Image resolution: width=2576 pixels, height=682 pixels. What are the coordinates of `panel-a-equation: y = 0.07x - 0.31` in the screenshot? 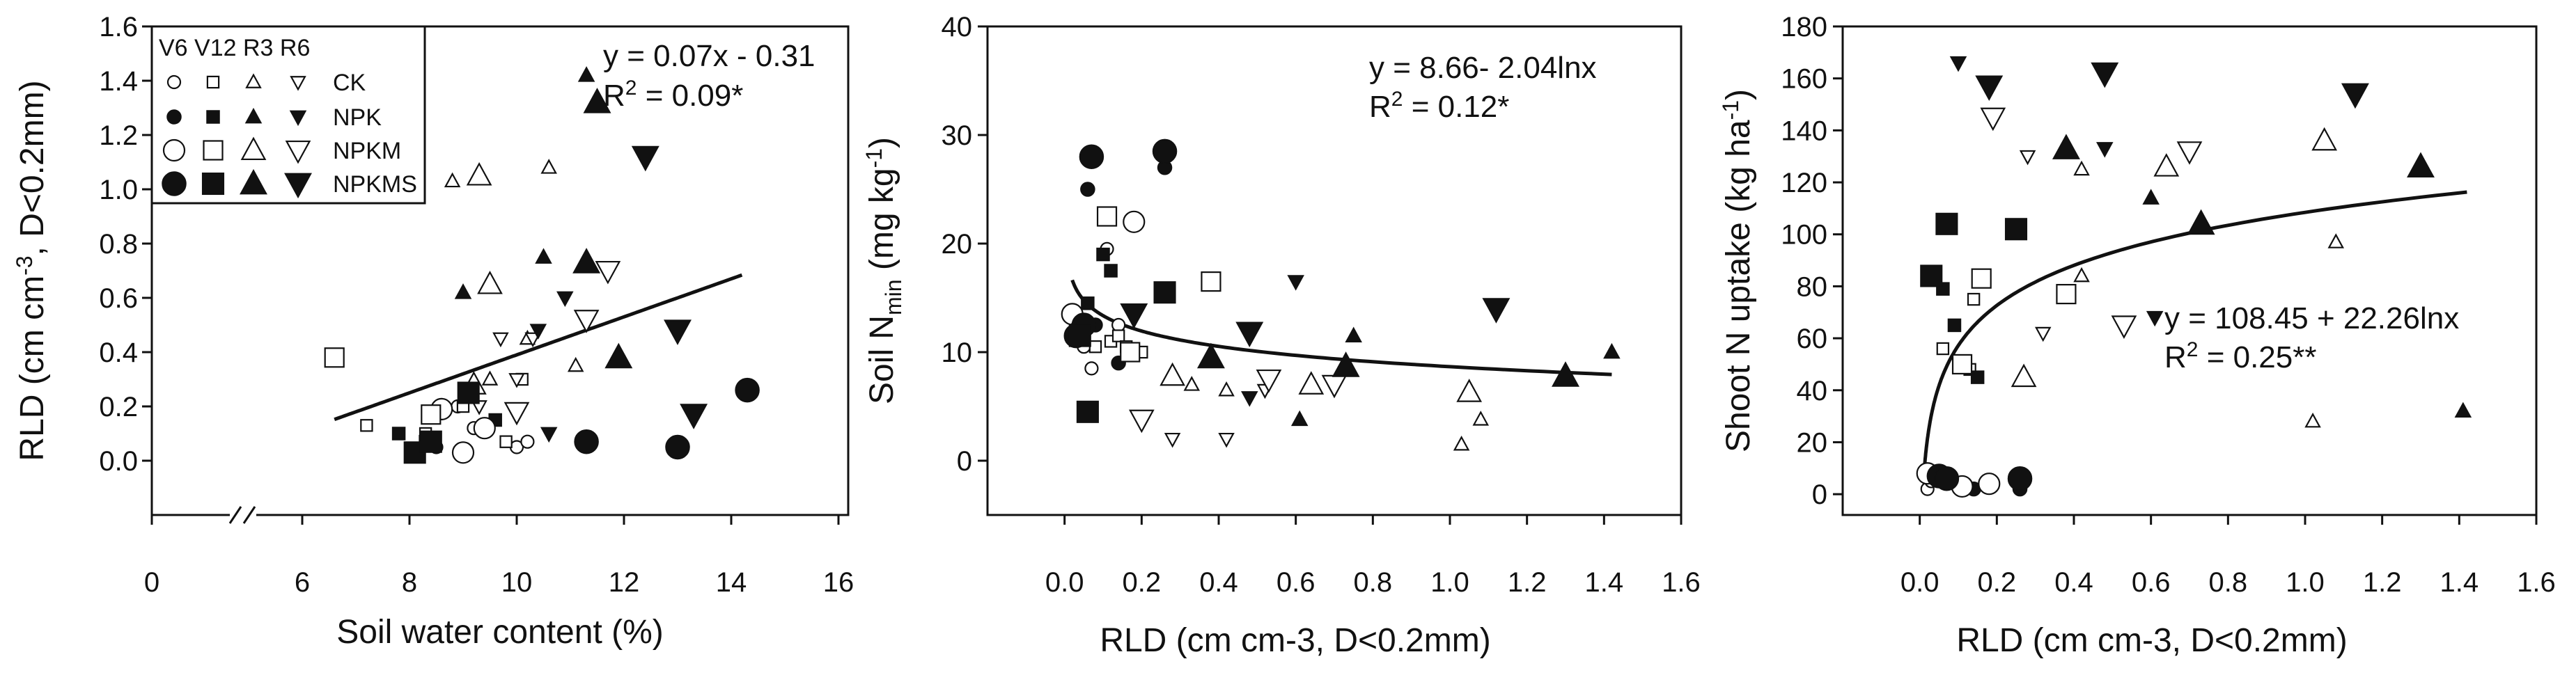 It's located at (709, 56).